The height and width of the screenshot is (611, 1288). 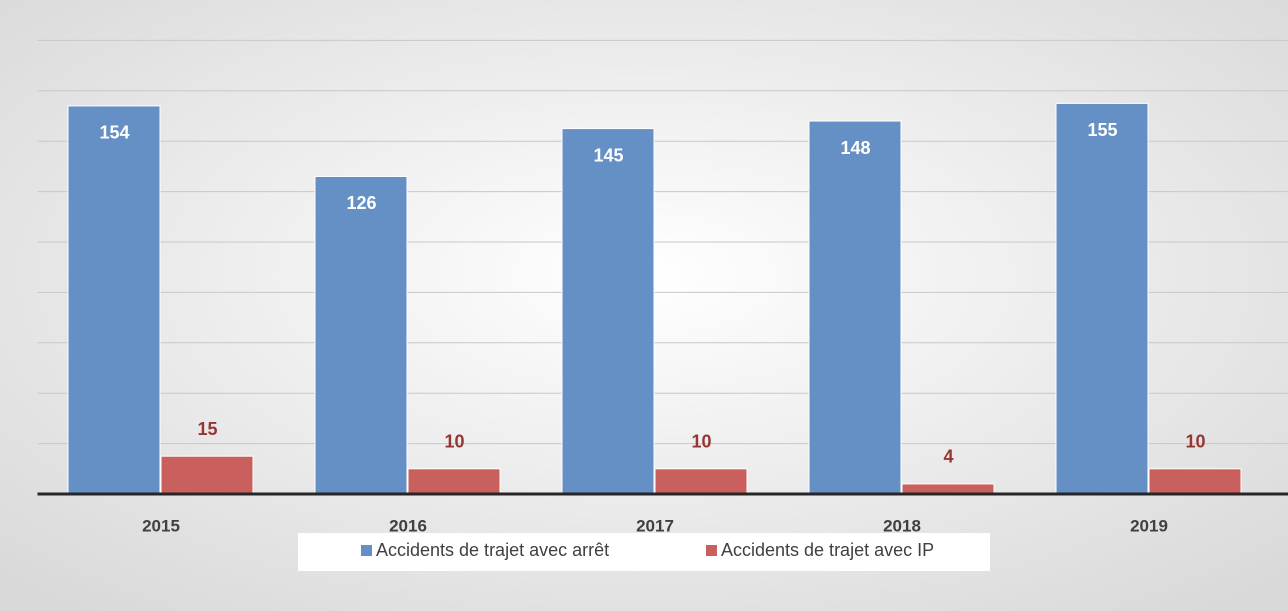 I want to click on data-label: 155, so click(x=1102, y=130).